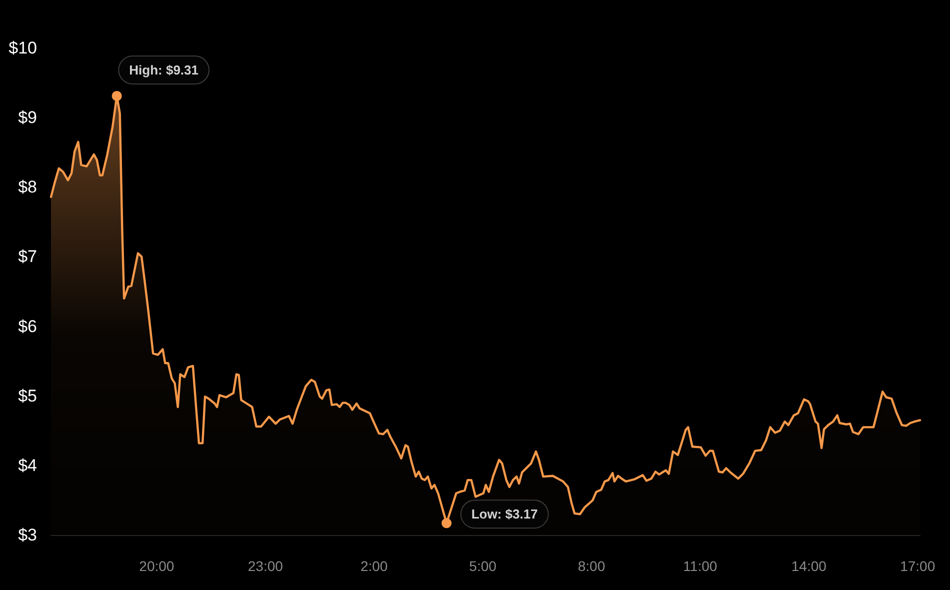 This screenshot has height=590, width=950. Describe the element at coordinates (27, 465) in the screenshot. I see `y-tick-label: $4` at that location.